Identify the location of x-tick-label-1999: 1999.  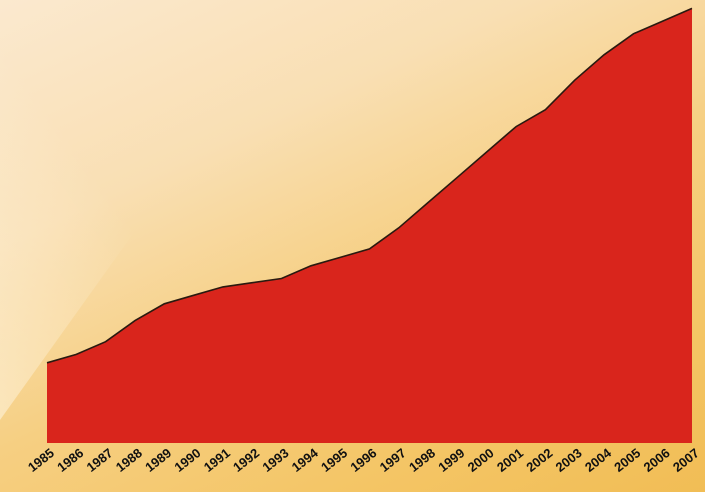
(451, 460).